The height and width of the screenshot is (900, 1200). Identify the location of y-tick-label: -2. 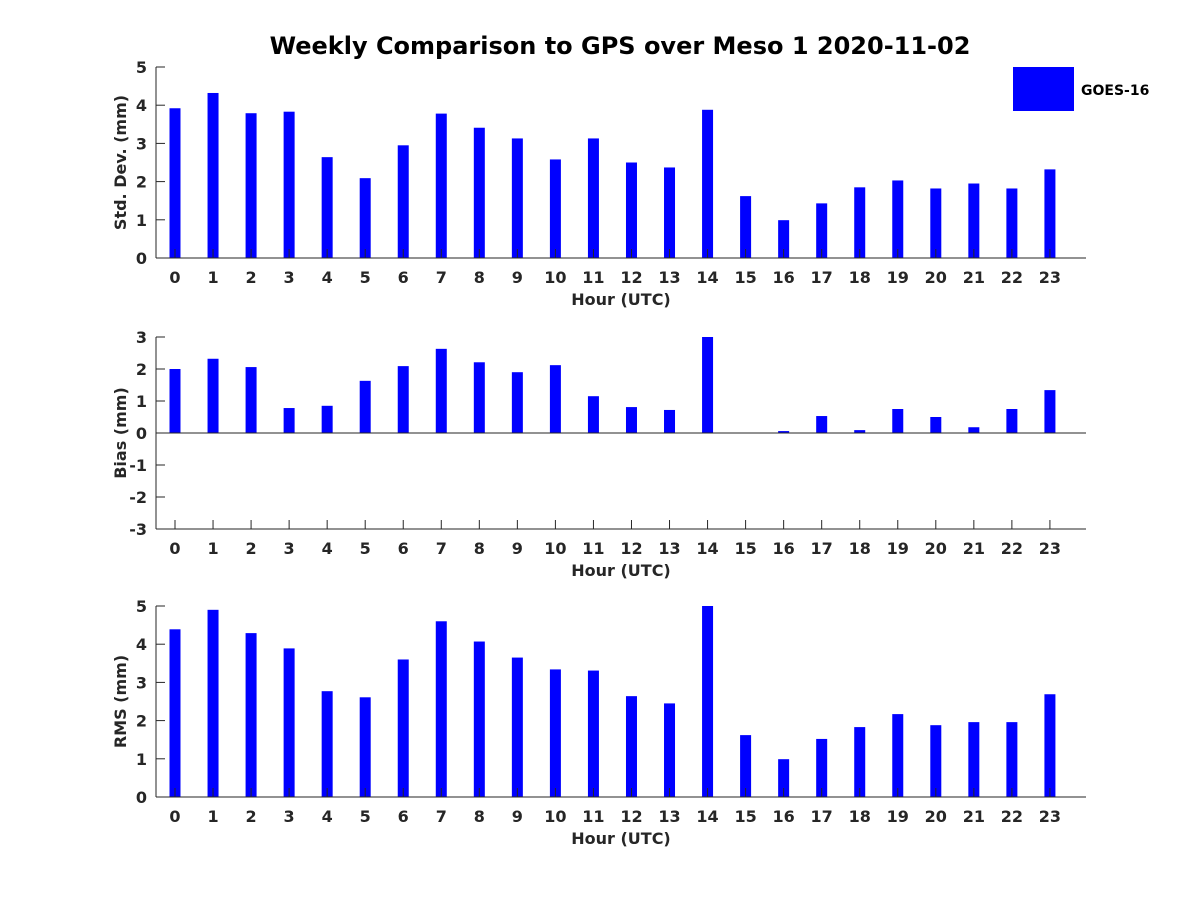
(138, 497).